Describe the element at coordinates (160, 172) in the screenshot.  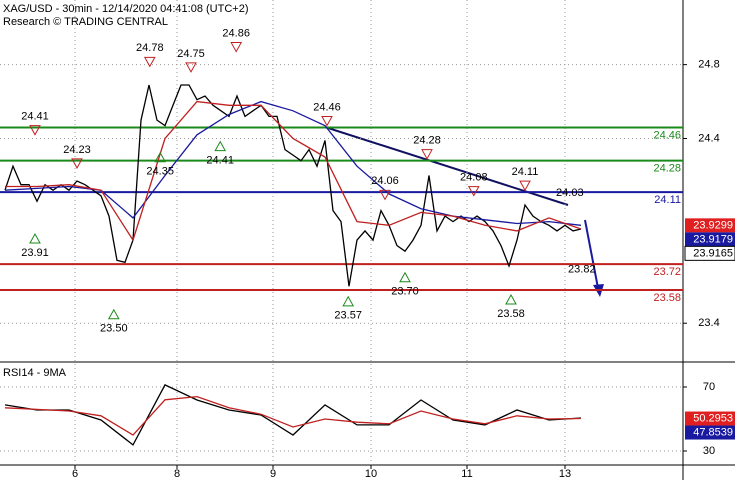
I see `low-label: 24.35` at that location.